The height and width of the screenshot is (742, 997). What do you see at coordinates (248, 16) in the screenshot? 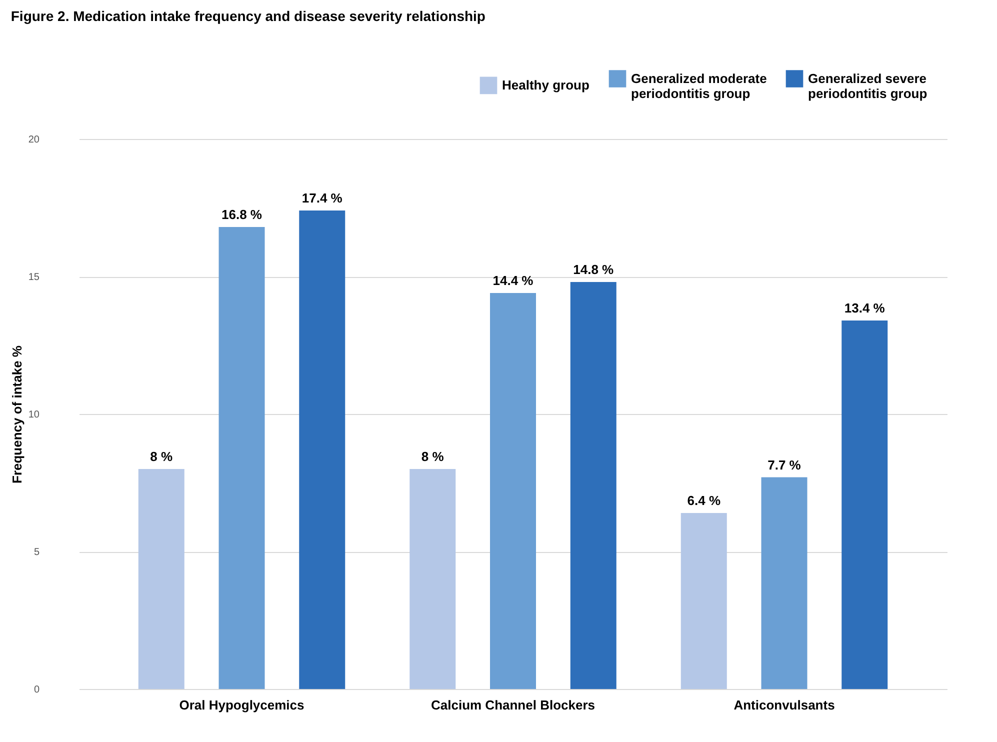
I see `chart-title: Figure 2. Medication intake frequency and disease severity relationship` at bounding box center [248, 16].